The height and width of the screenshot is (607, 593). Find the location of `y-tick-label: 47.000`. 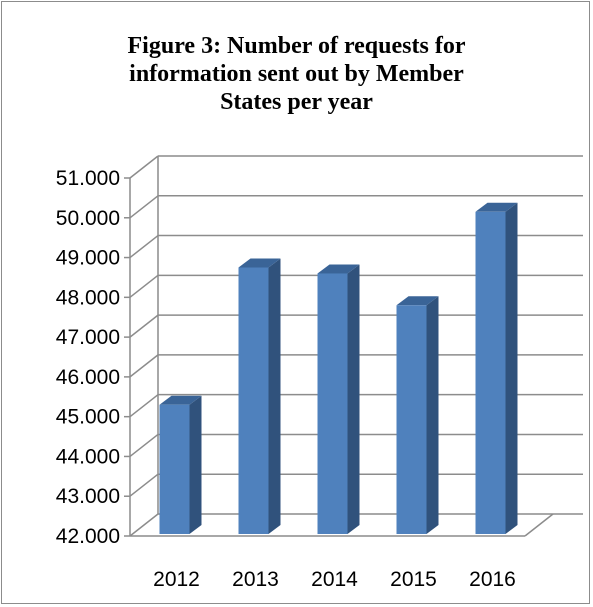

y-tick-label: 47.000 is located at coordinates (88, 337).